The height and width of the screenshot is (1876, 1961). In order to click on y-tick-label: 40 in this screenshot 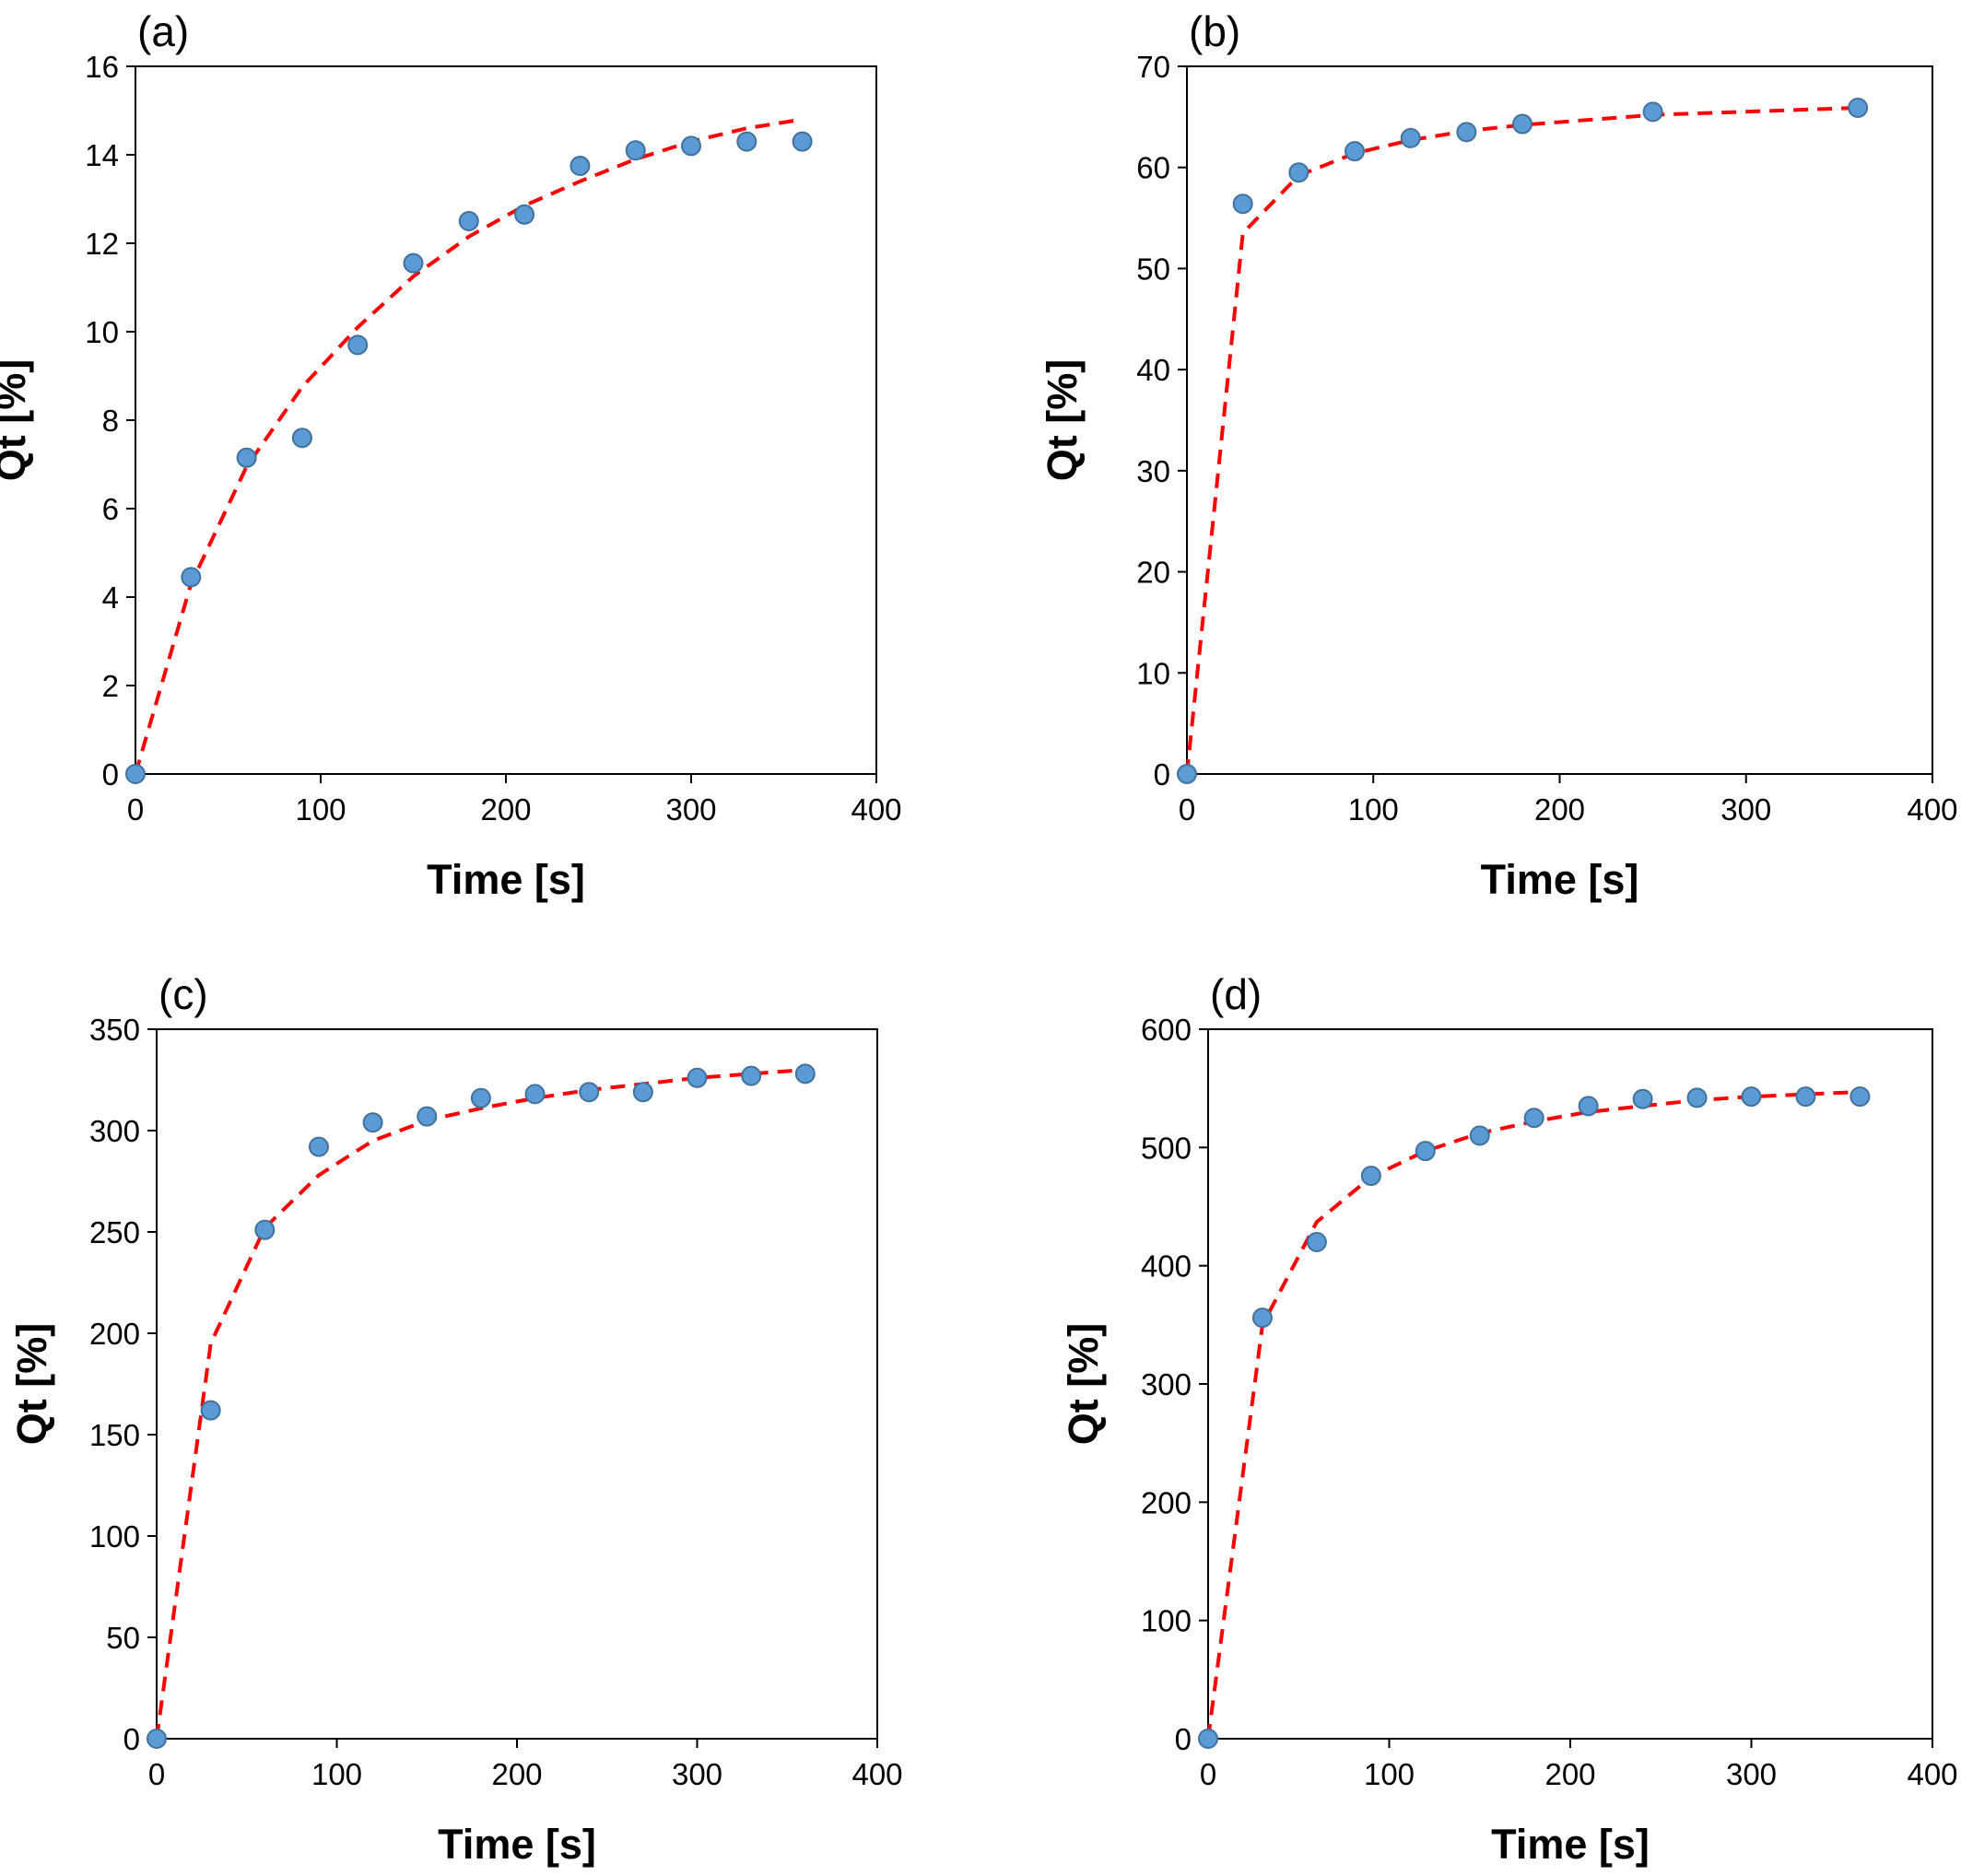, I will do `click(1153, 370)`.